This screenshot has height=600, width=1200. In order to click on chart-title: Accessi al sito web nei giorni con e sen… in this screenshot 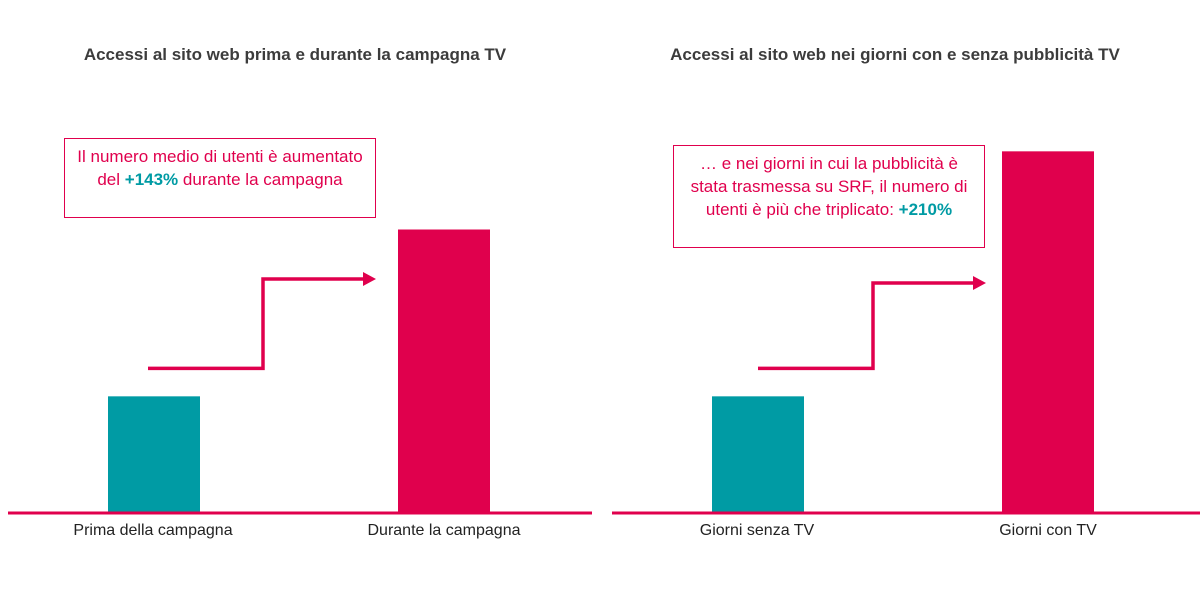, I will do `click(895, 54)`.